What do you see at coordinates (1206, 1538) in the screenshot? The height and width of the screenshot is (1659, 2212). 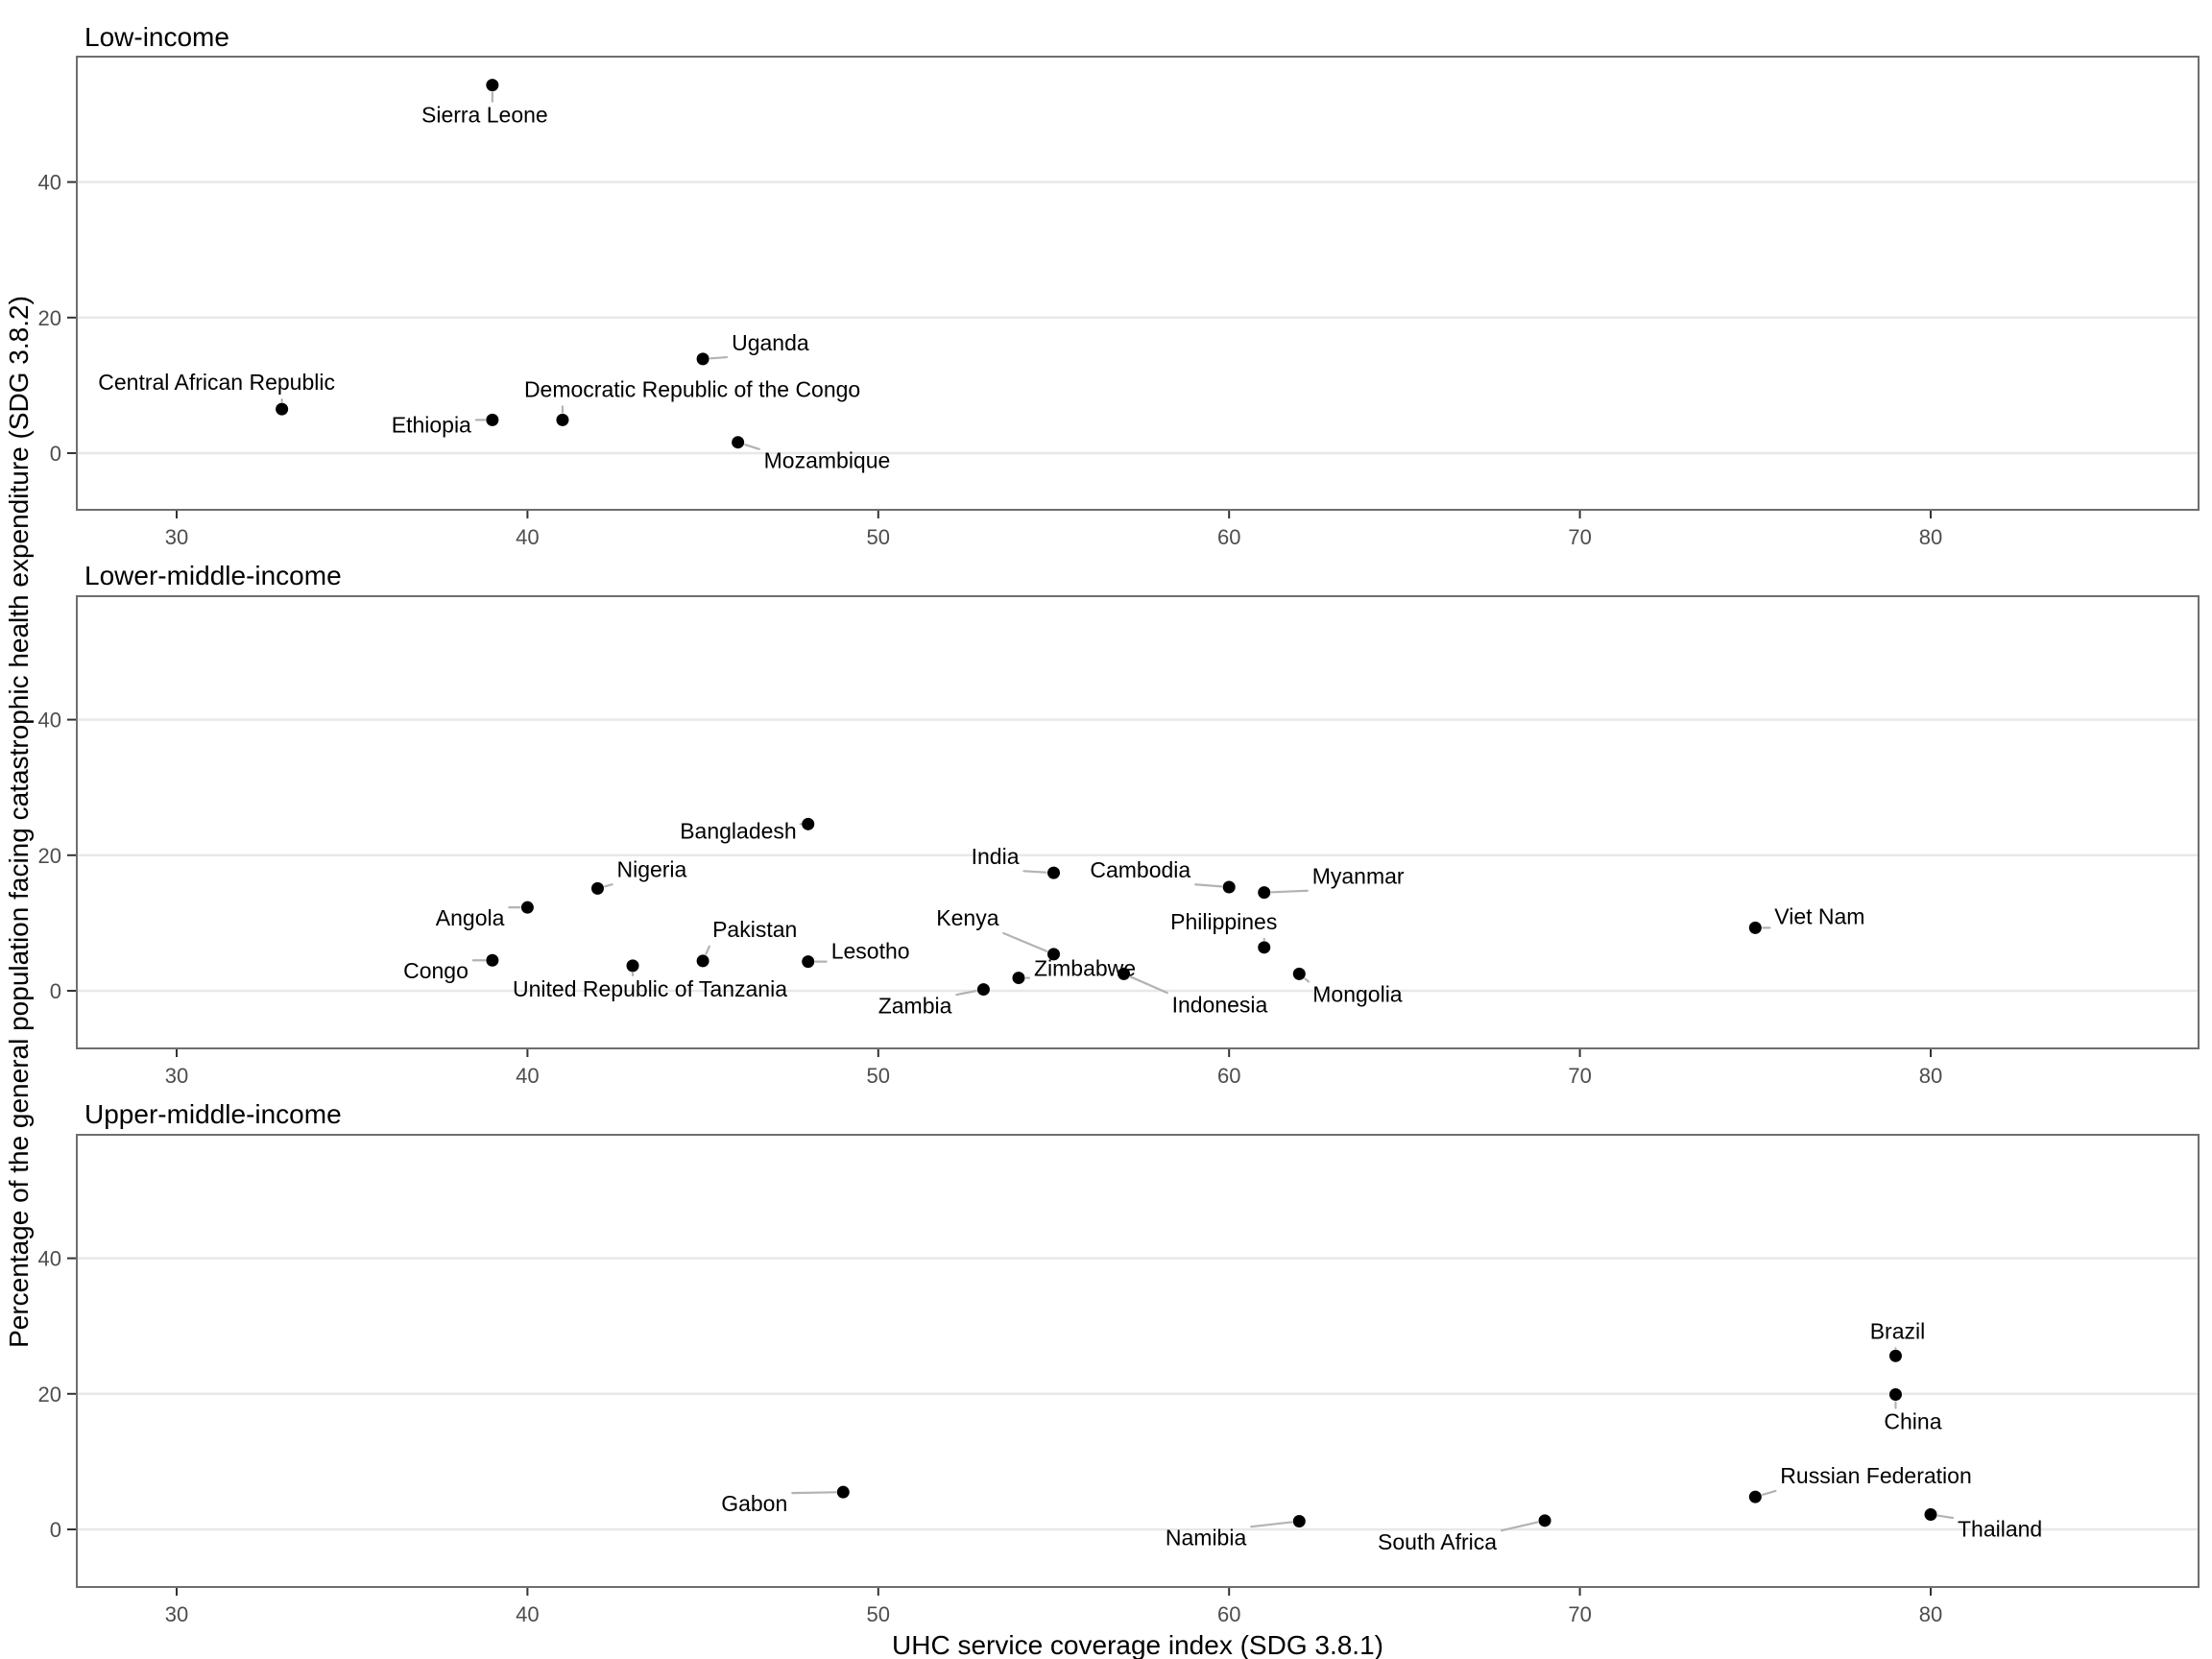 I see `country-label: Namibia` at bounding box center [1206, 1538].